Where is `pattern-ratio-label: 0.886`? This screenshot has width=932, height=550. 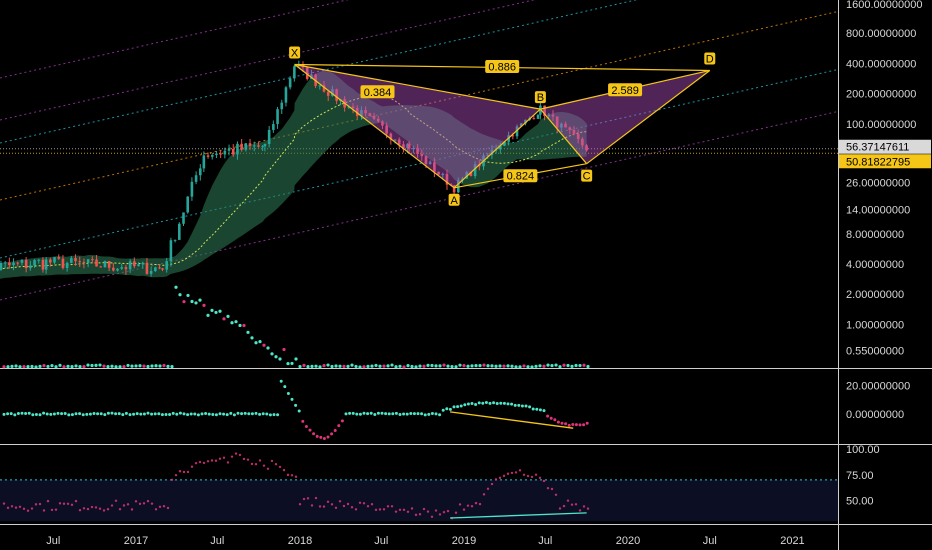 pattern-ratio-label: 0.886 is located at coordinates (502, 67).